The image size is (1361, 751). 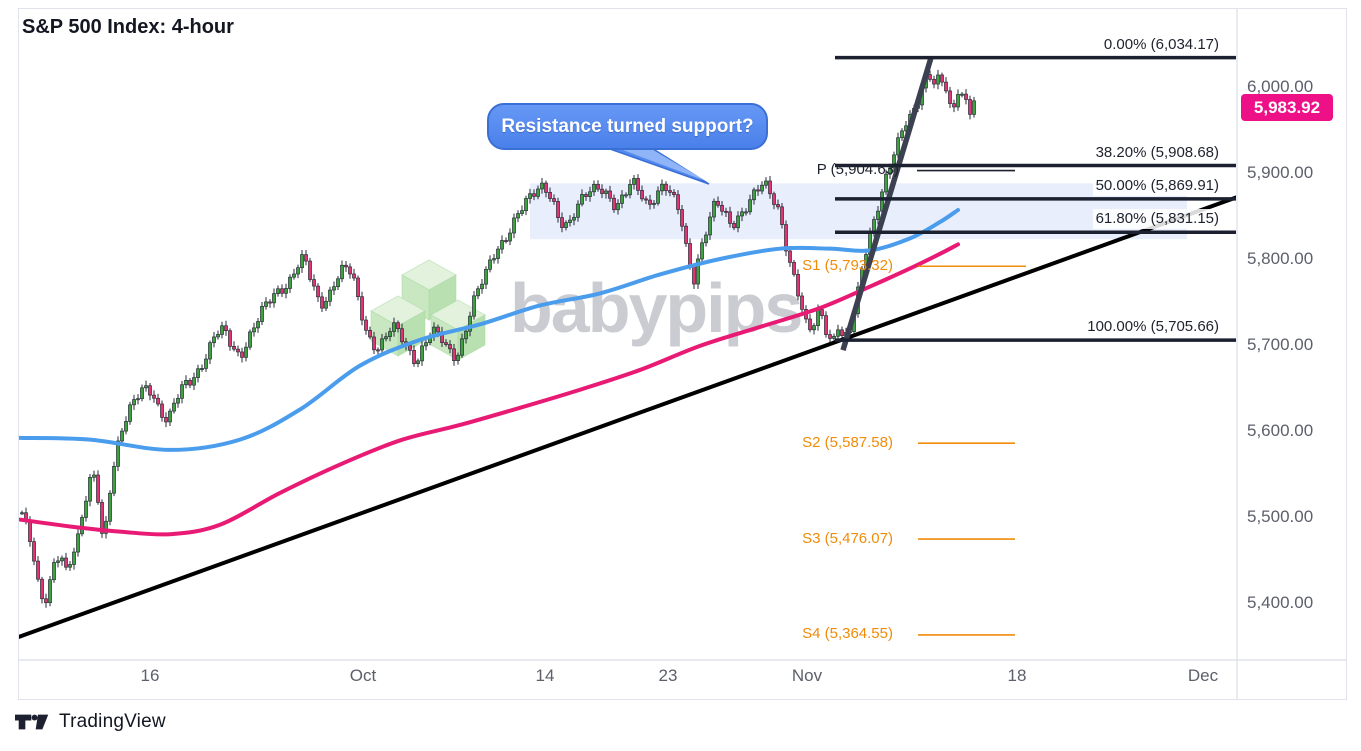 I want to click on tradingview-logo-icon, so click(x=32, y=722).